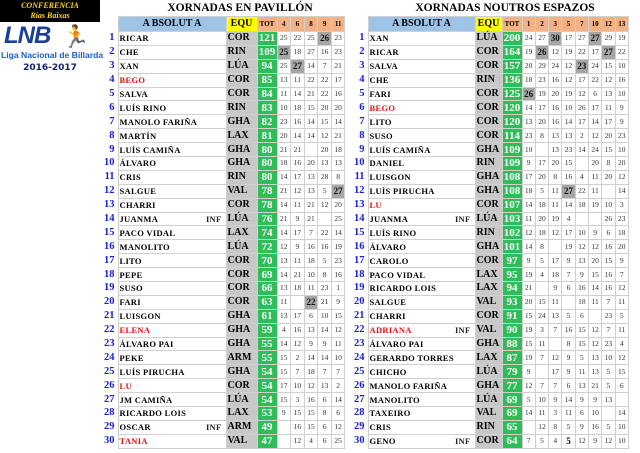 This screenshot has height=453, width=640. Describe the element at coordinates (359, 427) in the screenshot. I see `rank-number: 29` at that location.